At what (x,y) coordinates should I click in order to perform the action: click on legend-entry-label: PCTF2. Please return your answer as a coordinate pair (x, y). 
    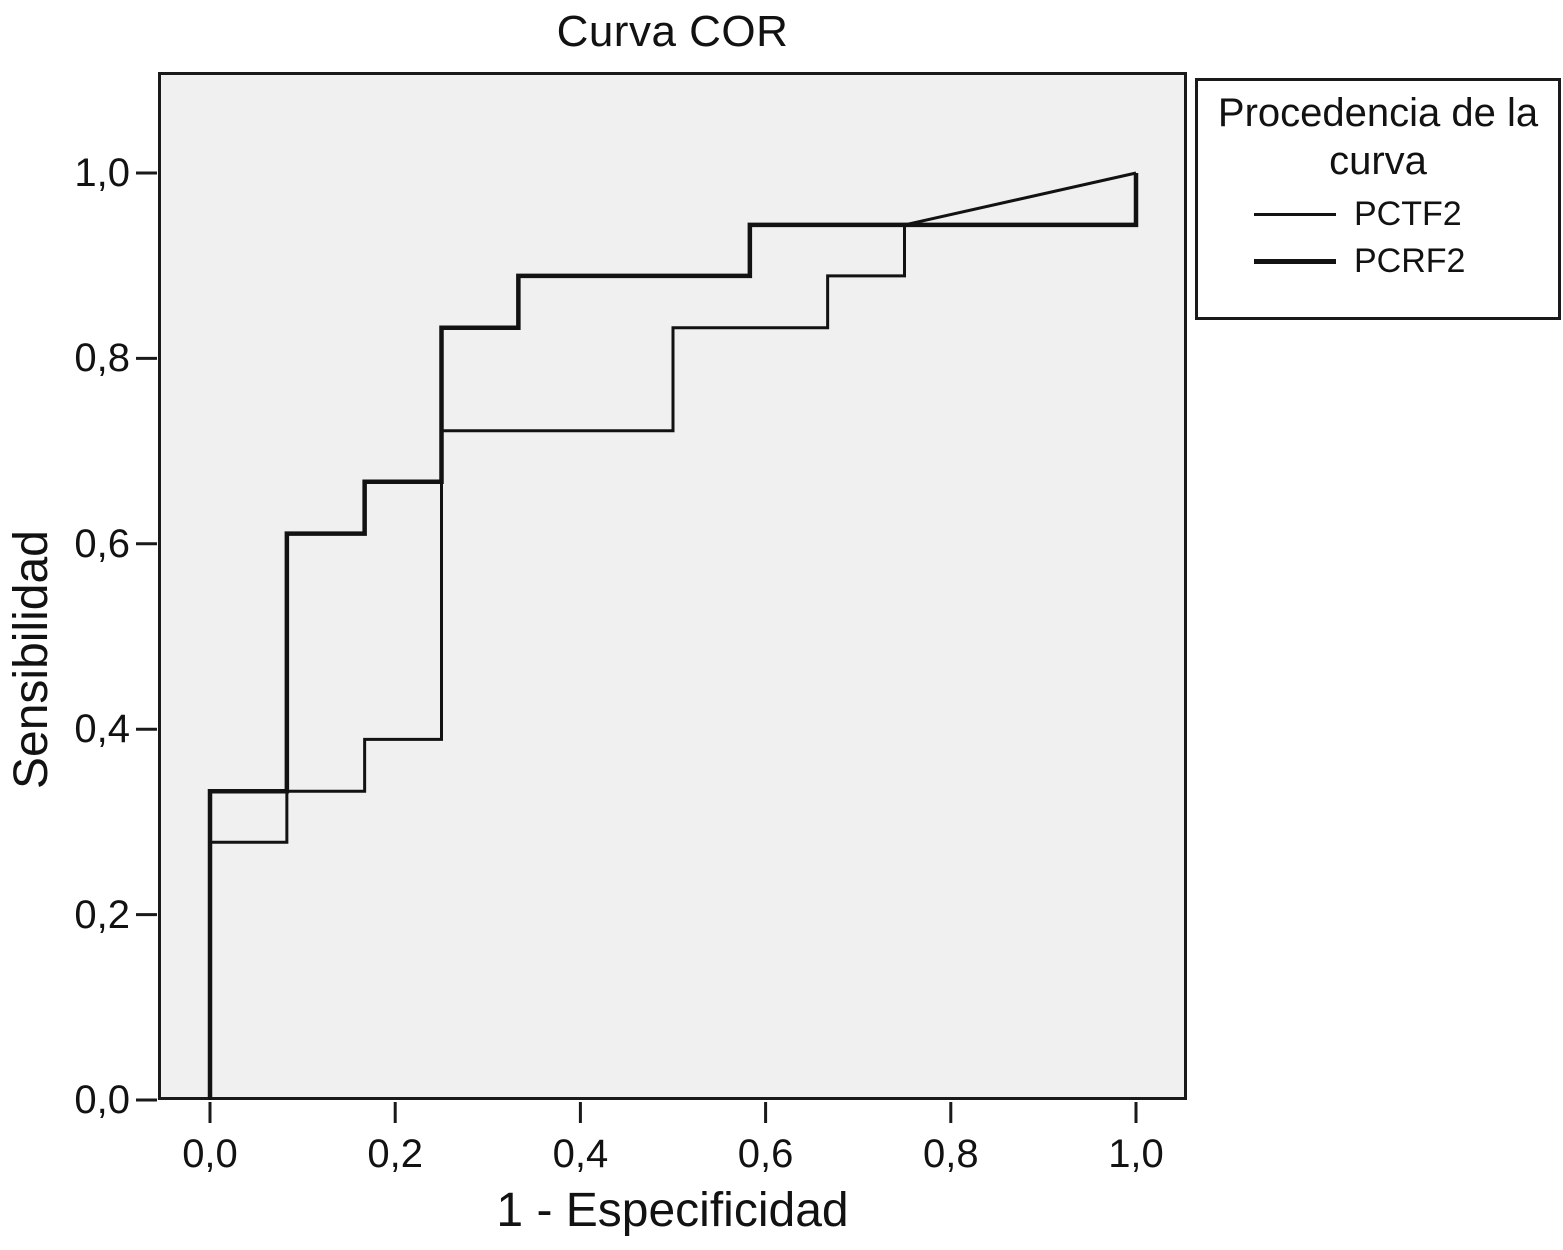
    Looking at the image, I should click on (1408, 214).